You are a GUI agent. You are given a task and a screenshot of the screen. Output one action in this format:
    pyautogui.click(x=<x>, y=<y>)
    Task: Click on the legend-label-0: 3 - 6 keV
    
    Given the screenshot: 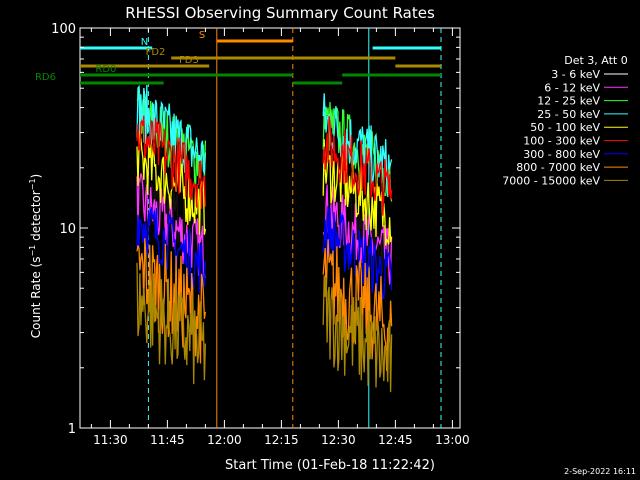 What is the action you would take?
    pyautogui.click(x=575, y=74)
    